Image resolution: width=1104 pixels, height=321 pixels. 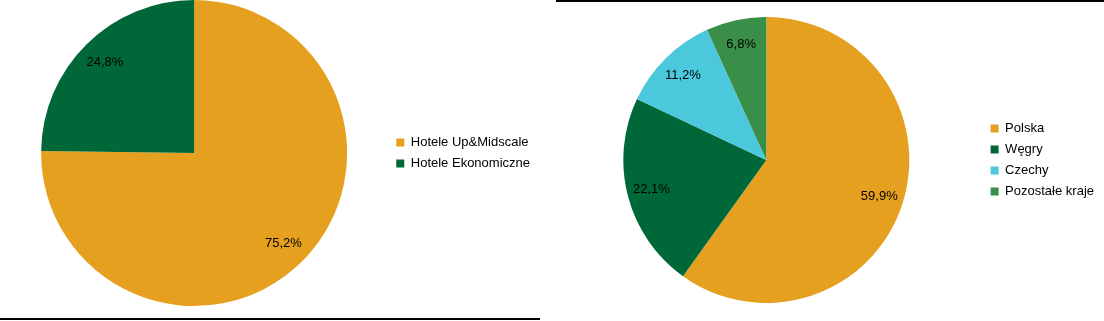 I want to click on legend-label: Polska, so click(x=1025, y=128).